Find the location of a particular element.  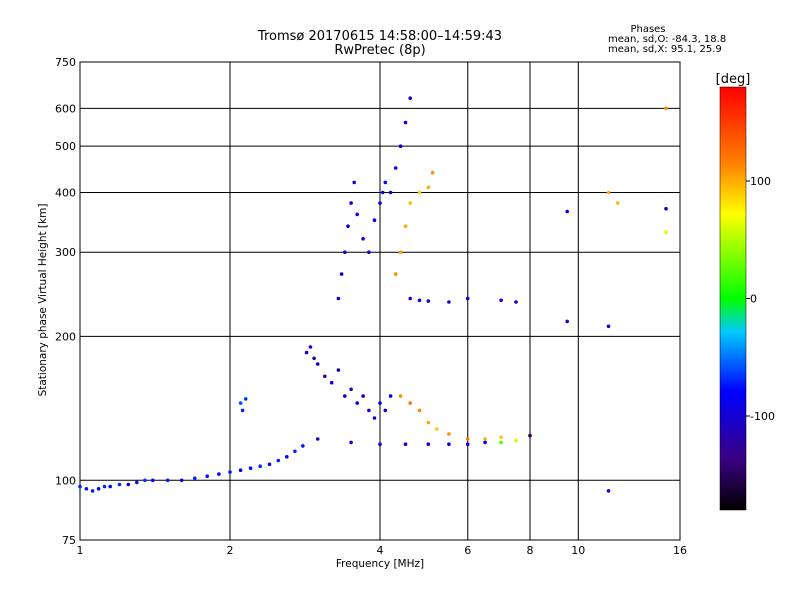

y-axis-label: Stationary phase Virtual Height [km] is located at coordinates (43, 300).